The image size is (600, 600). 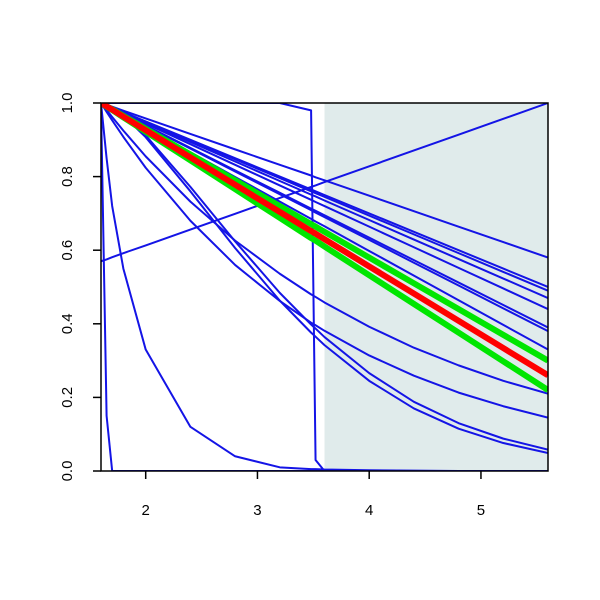 I want to click on y-tick-label: 0.8, so click(x=67, y=176).